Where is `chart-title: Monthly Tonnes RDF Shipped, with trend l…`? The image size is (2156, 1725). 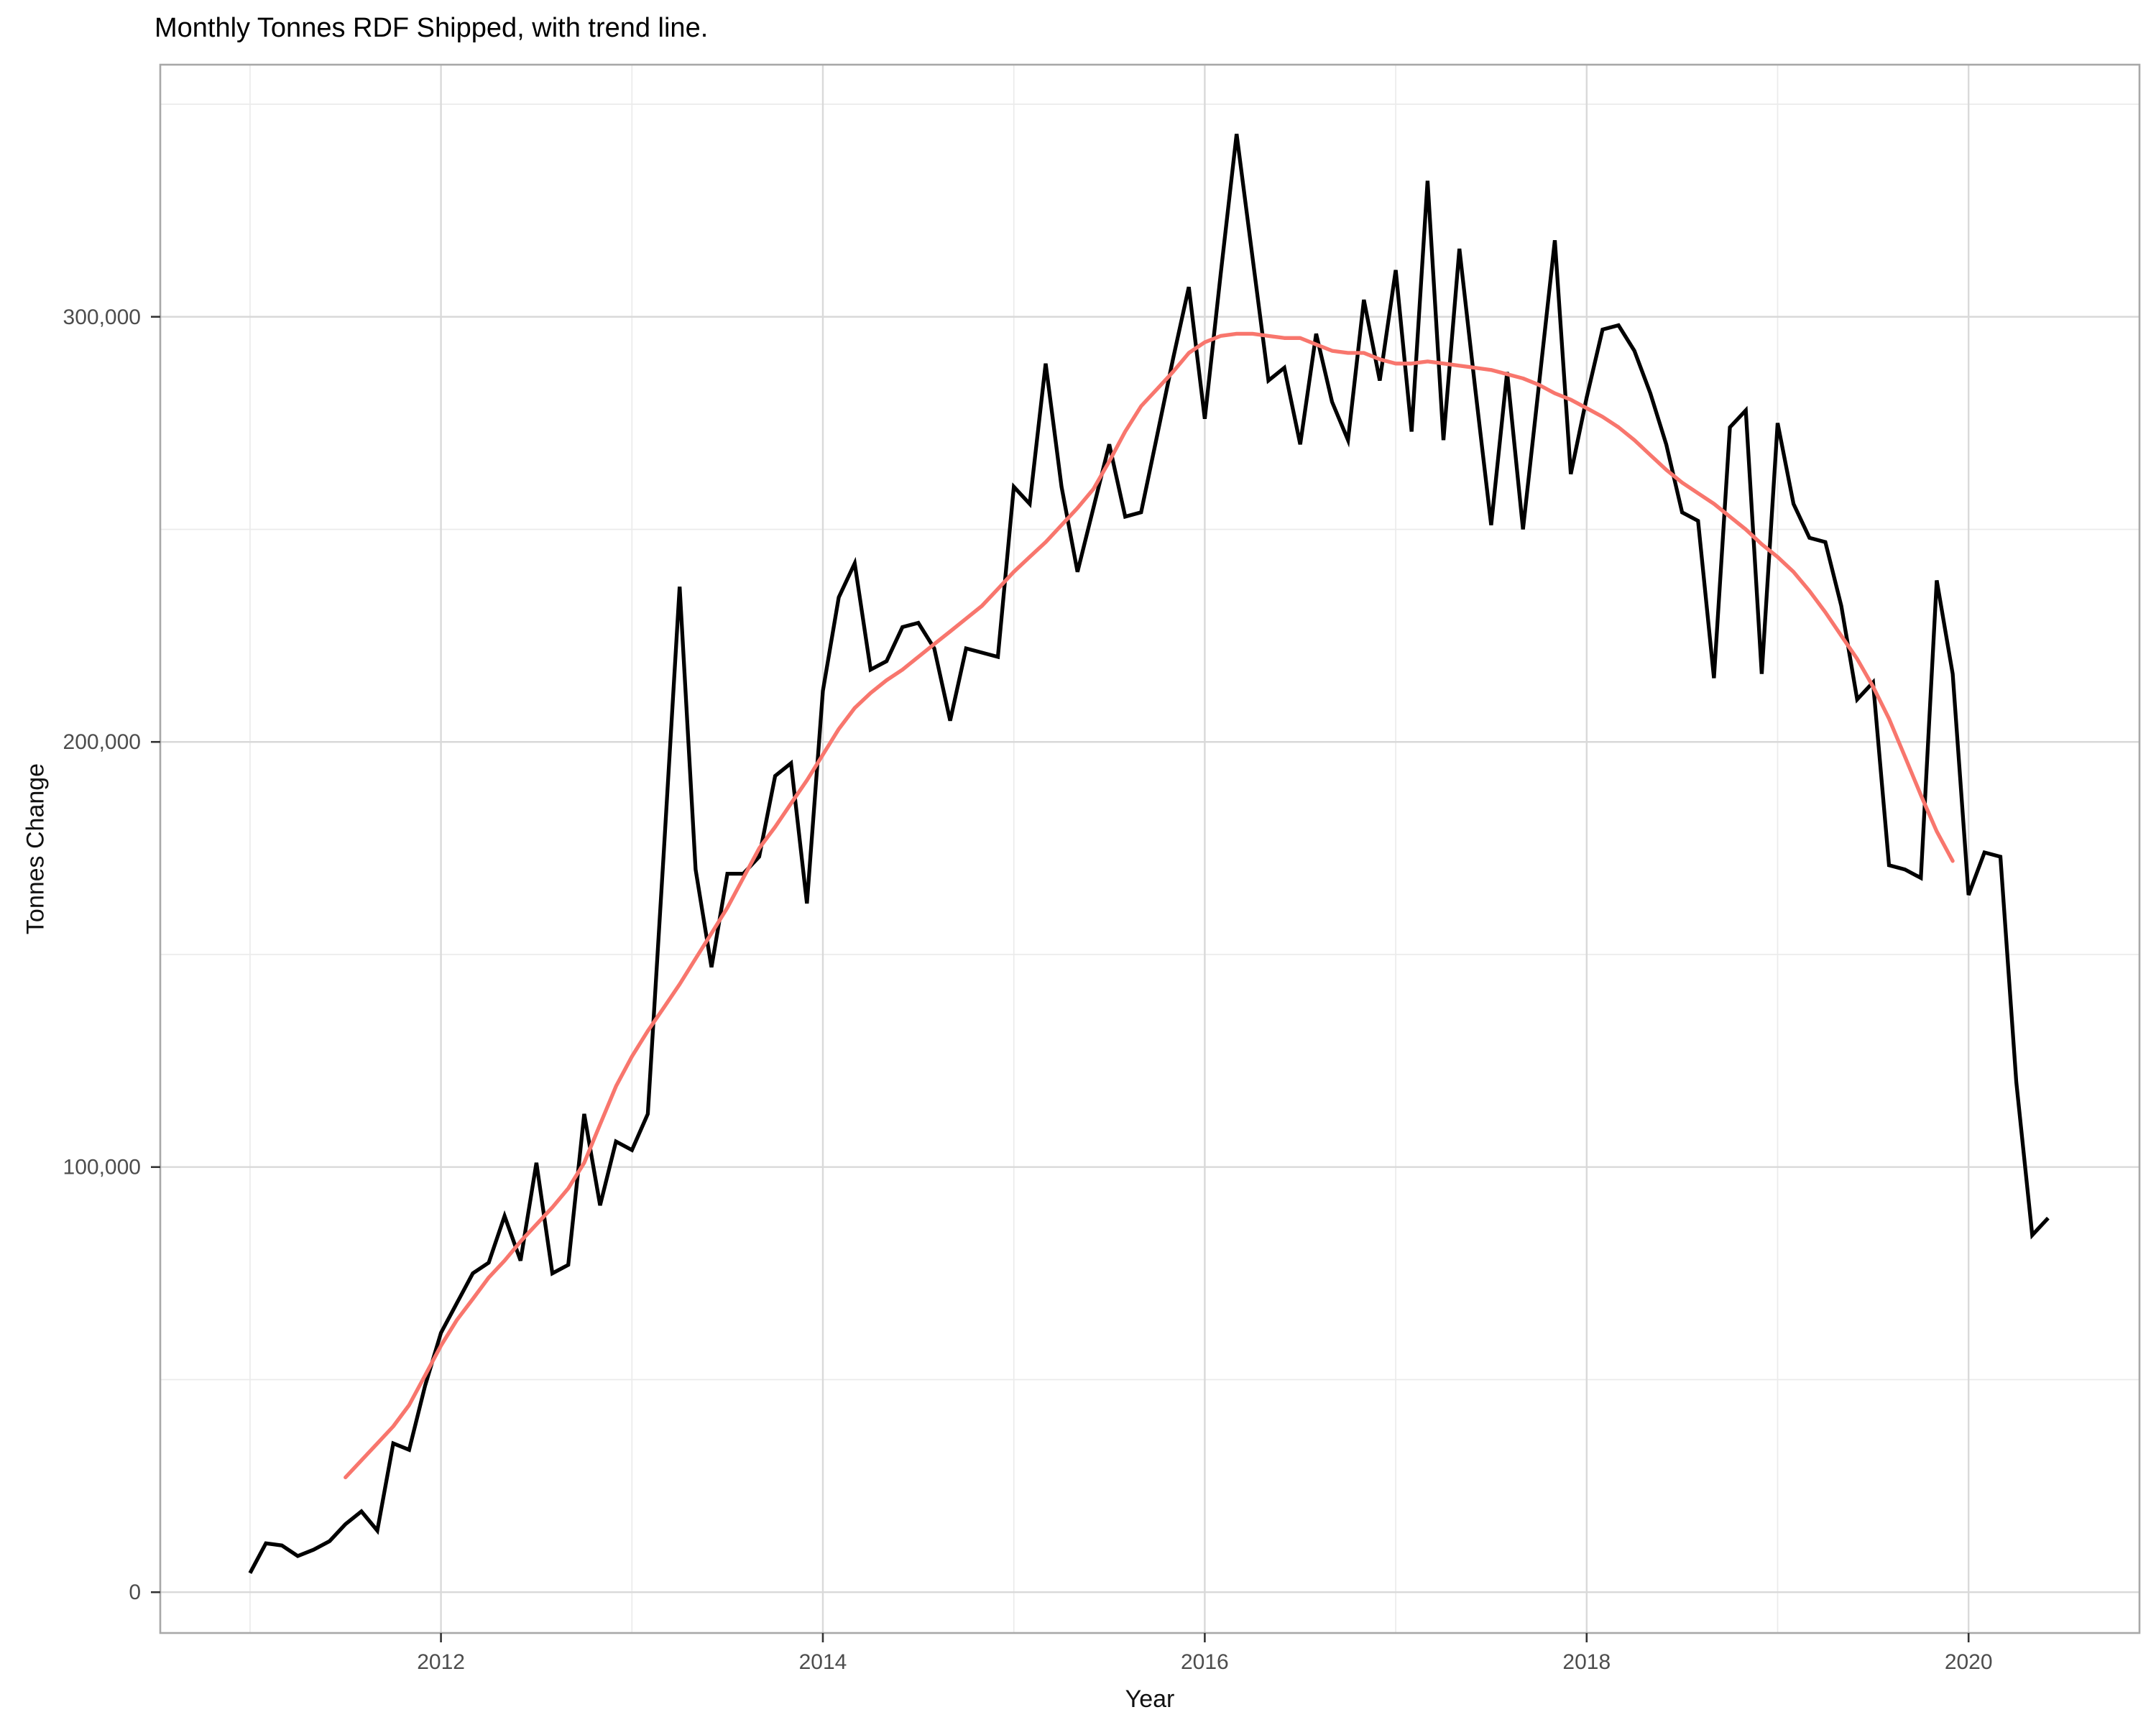
chart-title: Monthly Tonnes RDF Shipped, with trend l… is located at coordinates (432, 28).